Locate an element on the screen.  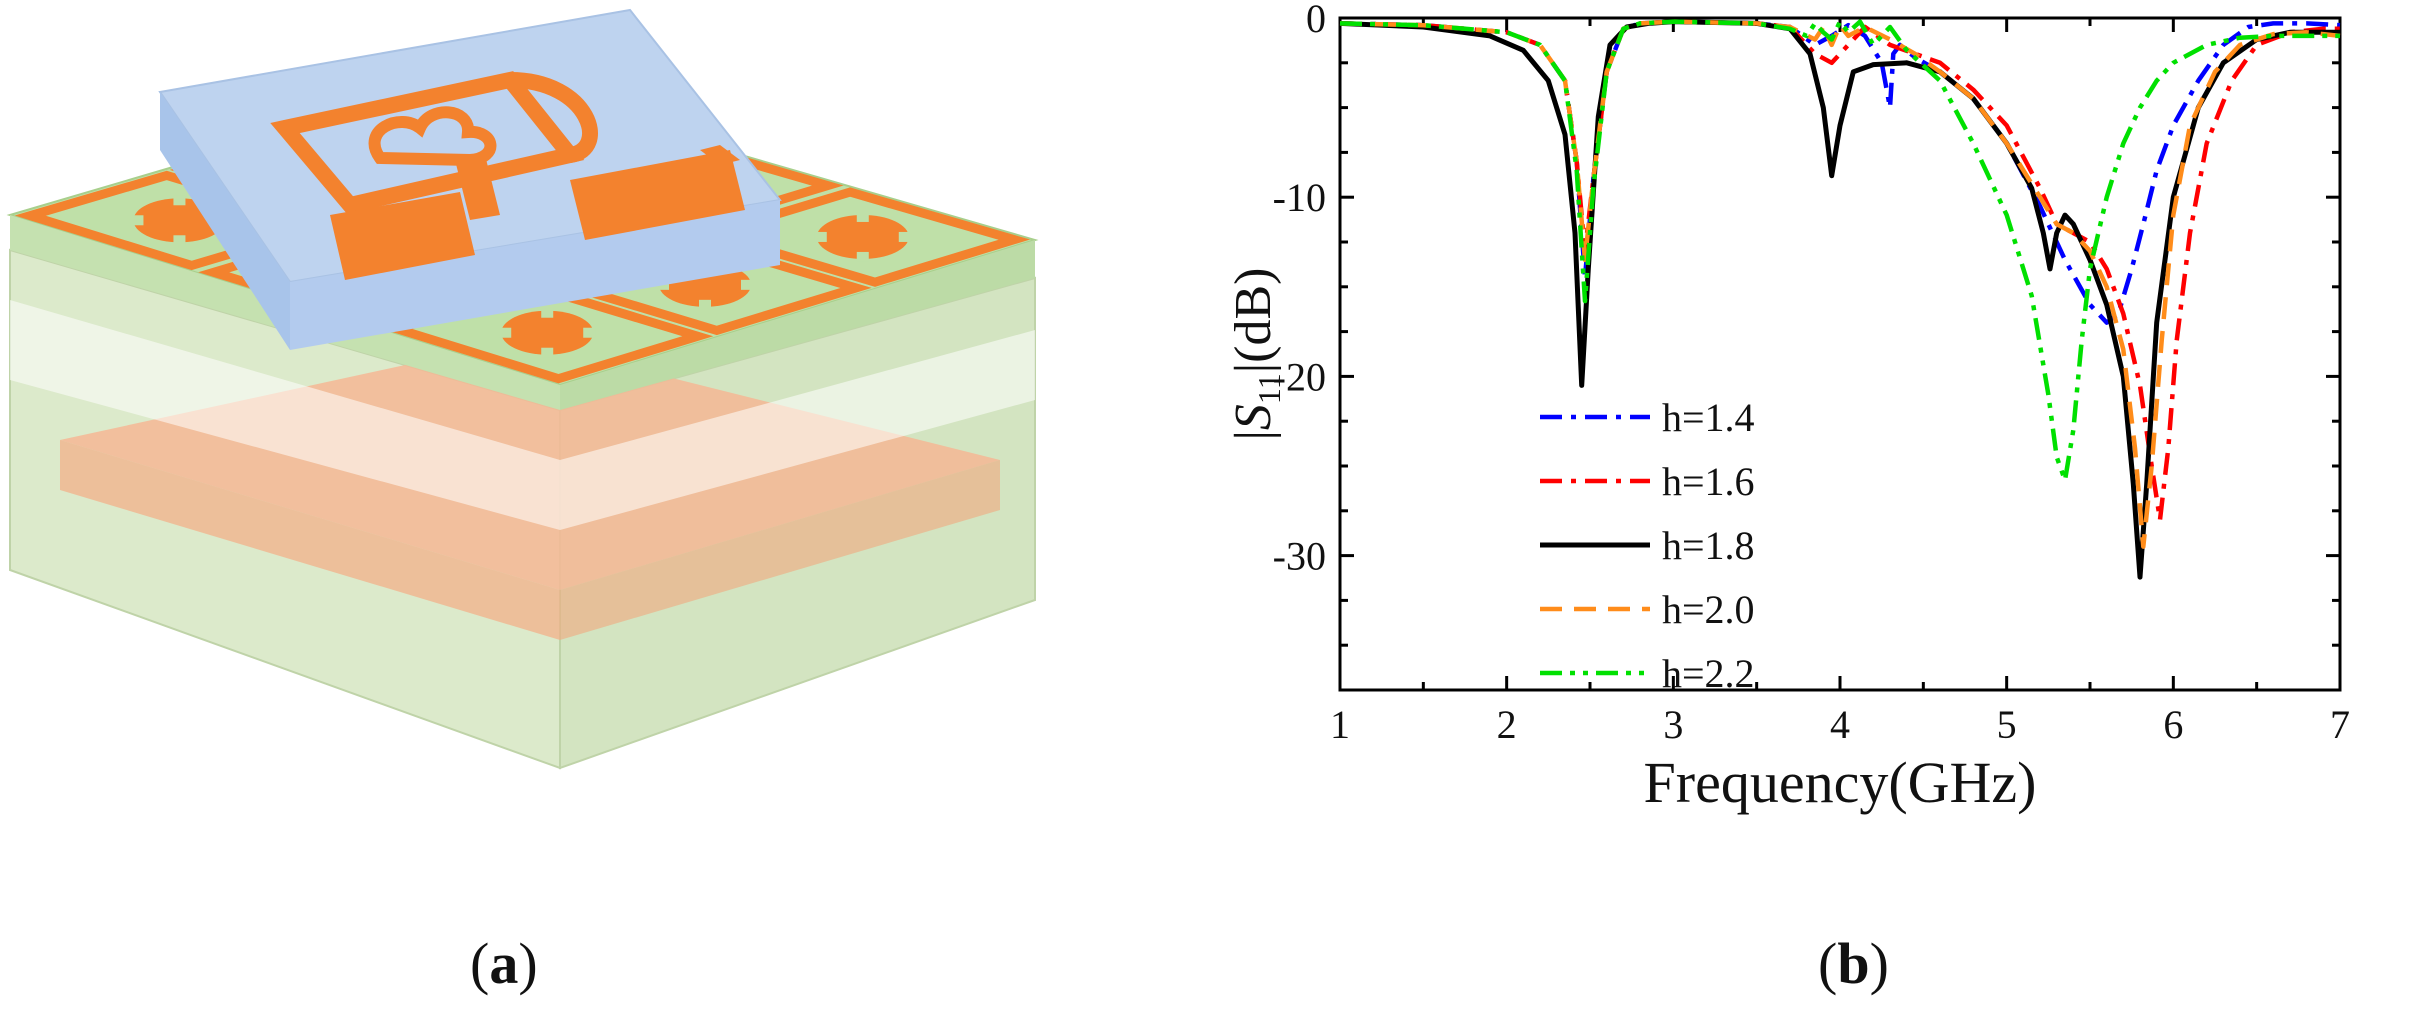
y-tick-label: -30 is located at coordinates (1299, 556).